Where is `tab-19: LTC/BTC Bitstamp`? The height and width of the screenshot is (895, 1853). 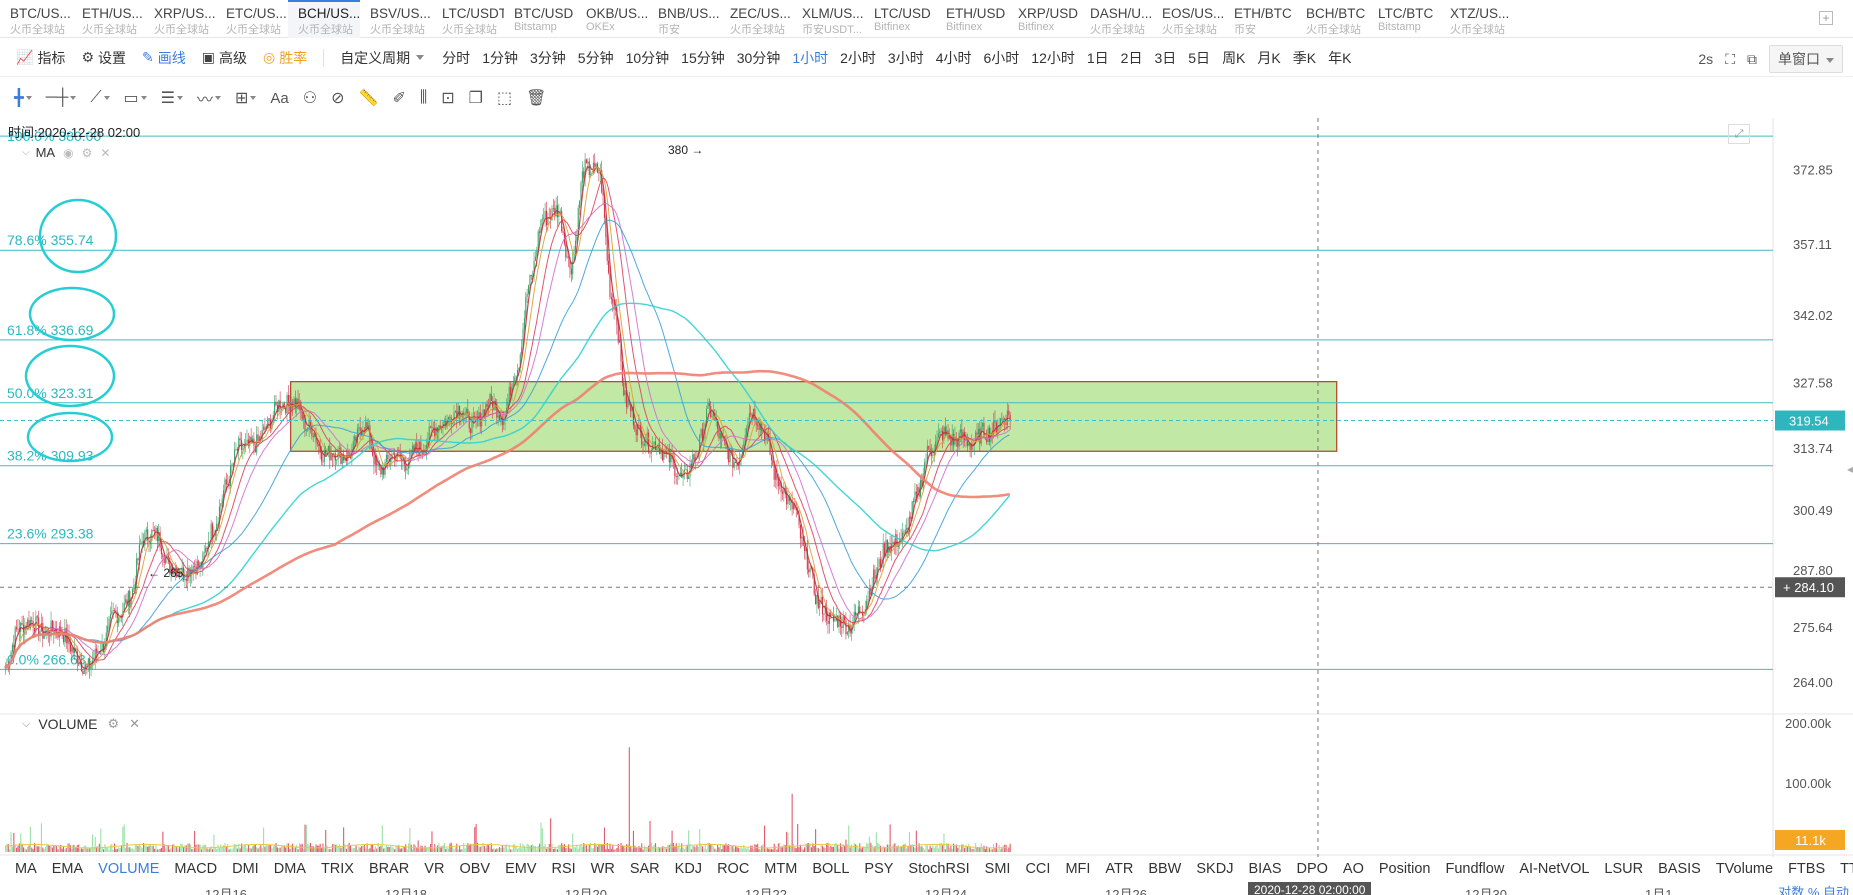
tab-19: LTC/BTC Bitstamp is located at coordinates (1404, 19).